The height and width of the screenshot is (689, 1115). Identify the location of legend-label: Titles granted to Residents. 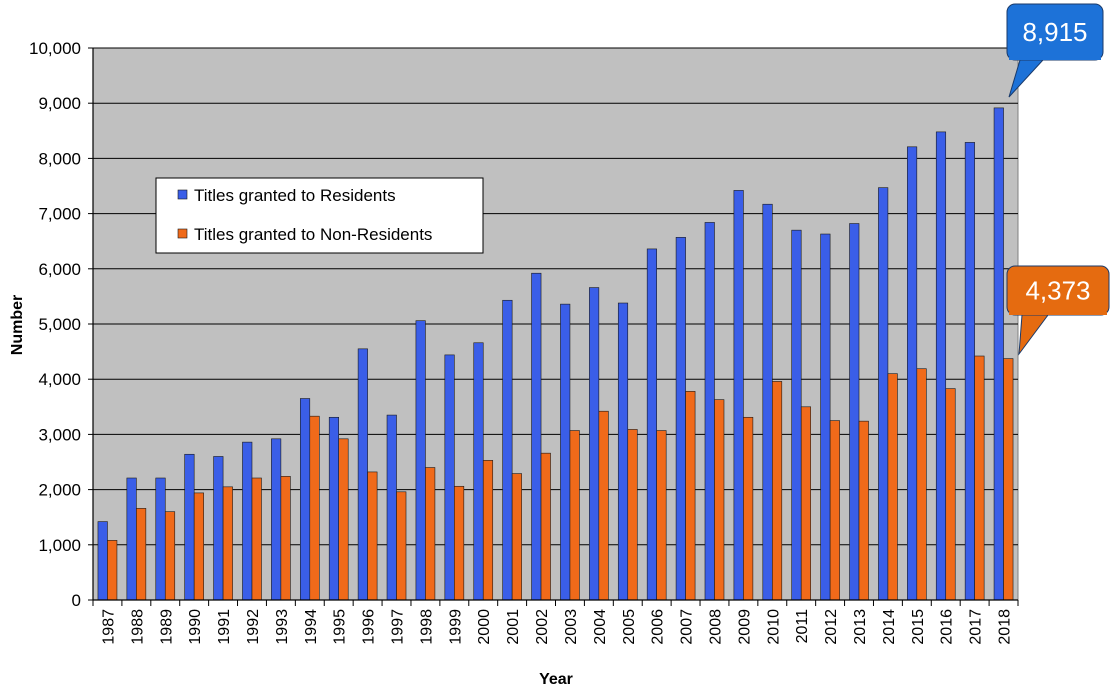
(295, 195).